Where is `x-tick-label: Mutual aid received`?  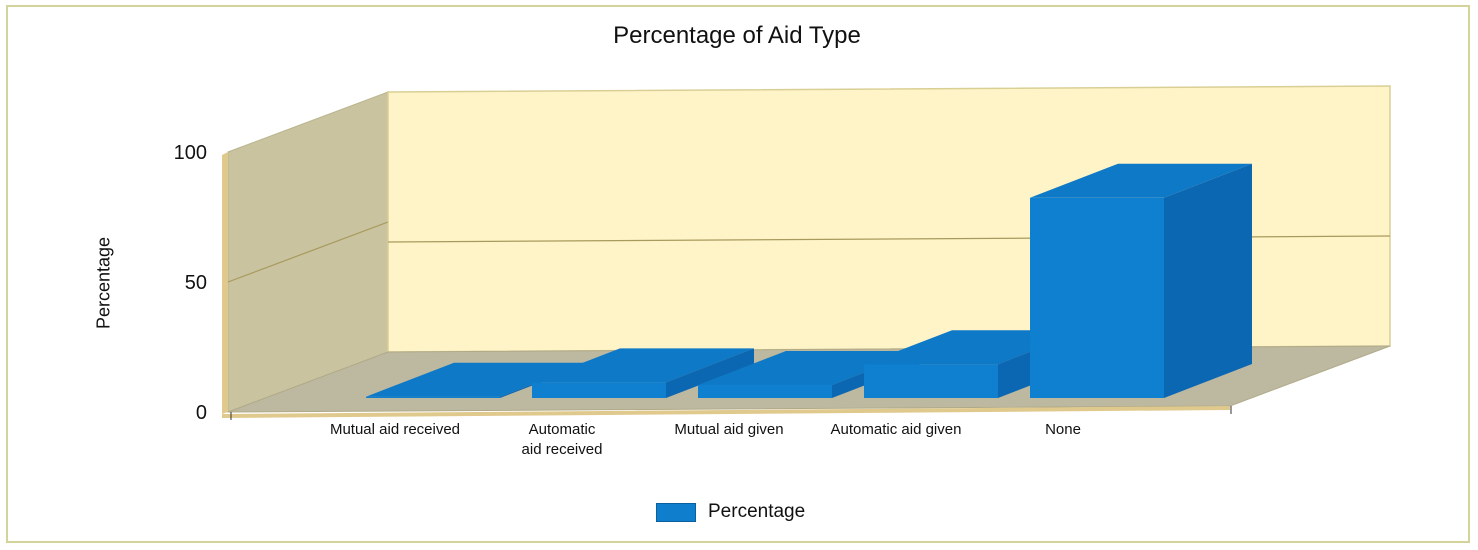
x-tick-label: Mutual aid received is located at coordinates (395, 429).